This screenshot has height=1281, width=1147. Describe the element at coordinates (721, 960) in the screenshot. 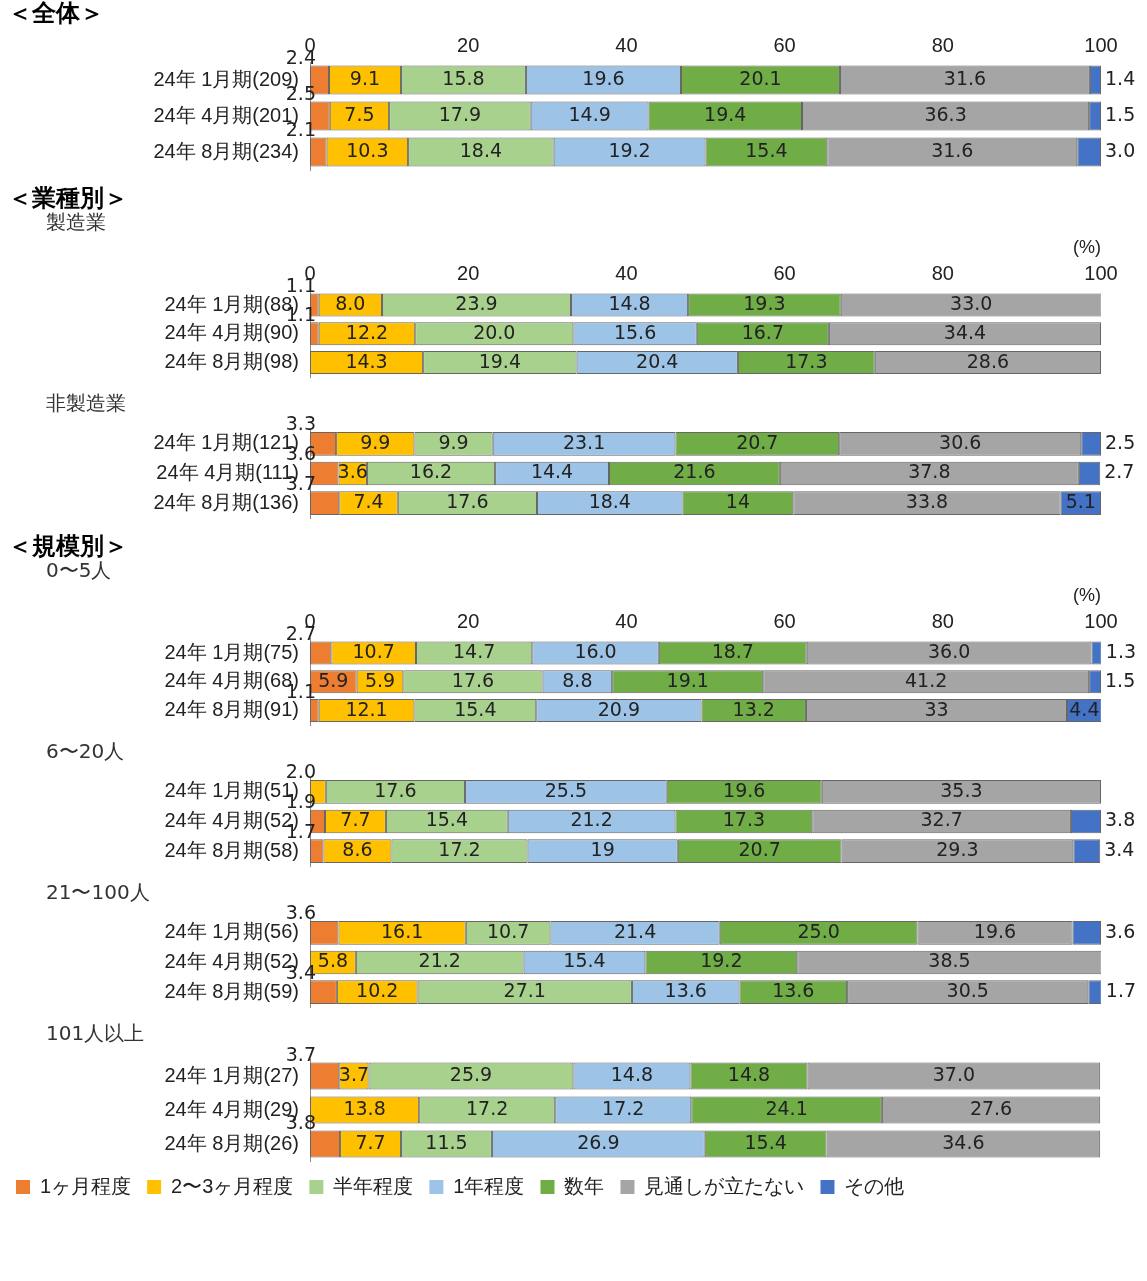

I see `data-label: 19.2` at that location.